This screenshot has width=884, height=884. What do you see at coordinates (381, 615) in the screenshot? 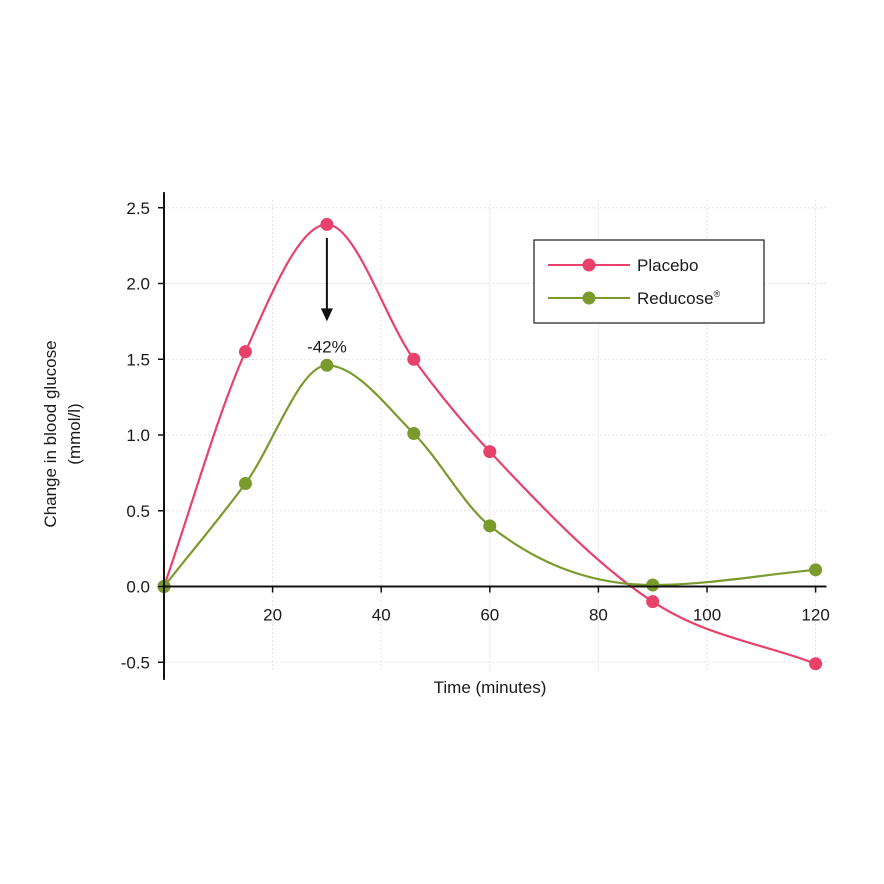
I see `x-tick-label: 40` at bounding box center [381, 615].